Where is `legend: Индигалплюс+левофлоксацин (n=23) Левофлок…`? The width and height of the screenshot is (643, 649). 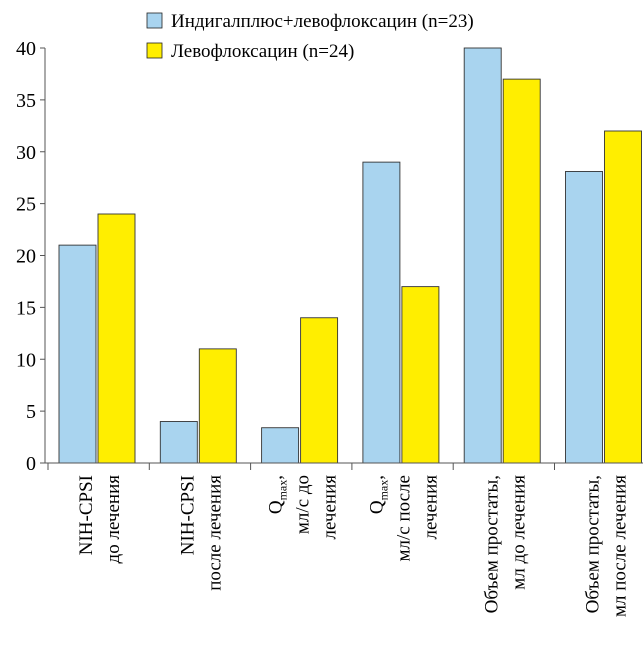 legend: Индигалплюс+левофлоксацин (n=23) Левофлок… is located at coordinates (310, 36).